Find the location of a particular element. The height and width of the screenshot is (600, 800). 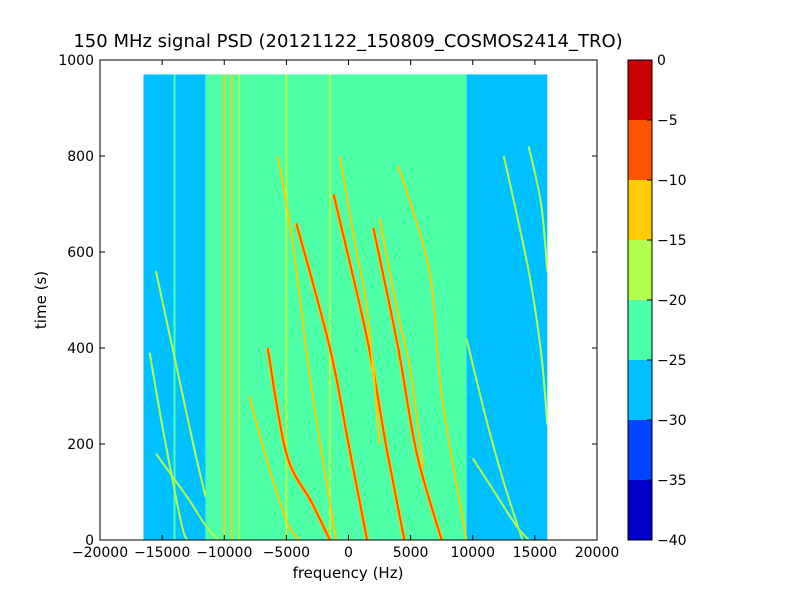

x-tick-label: 10000 is located at coordinates (472, 553).